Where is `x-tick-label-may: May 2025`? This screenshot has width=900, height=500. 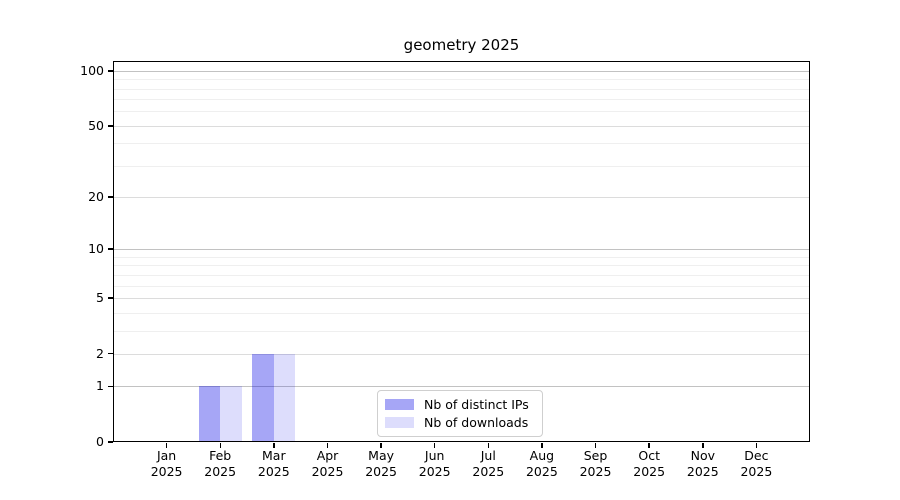 x-tick-label-may: May 2025 is located at coordinates (381, 463).